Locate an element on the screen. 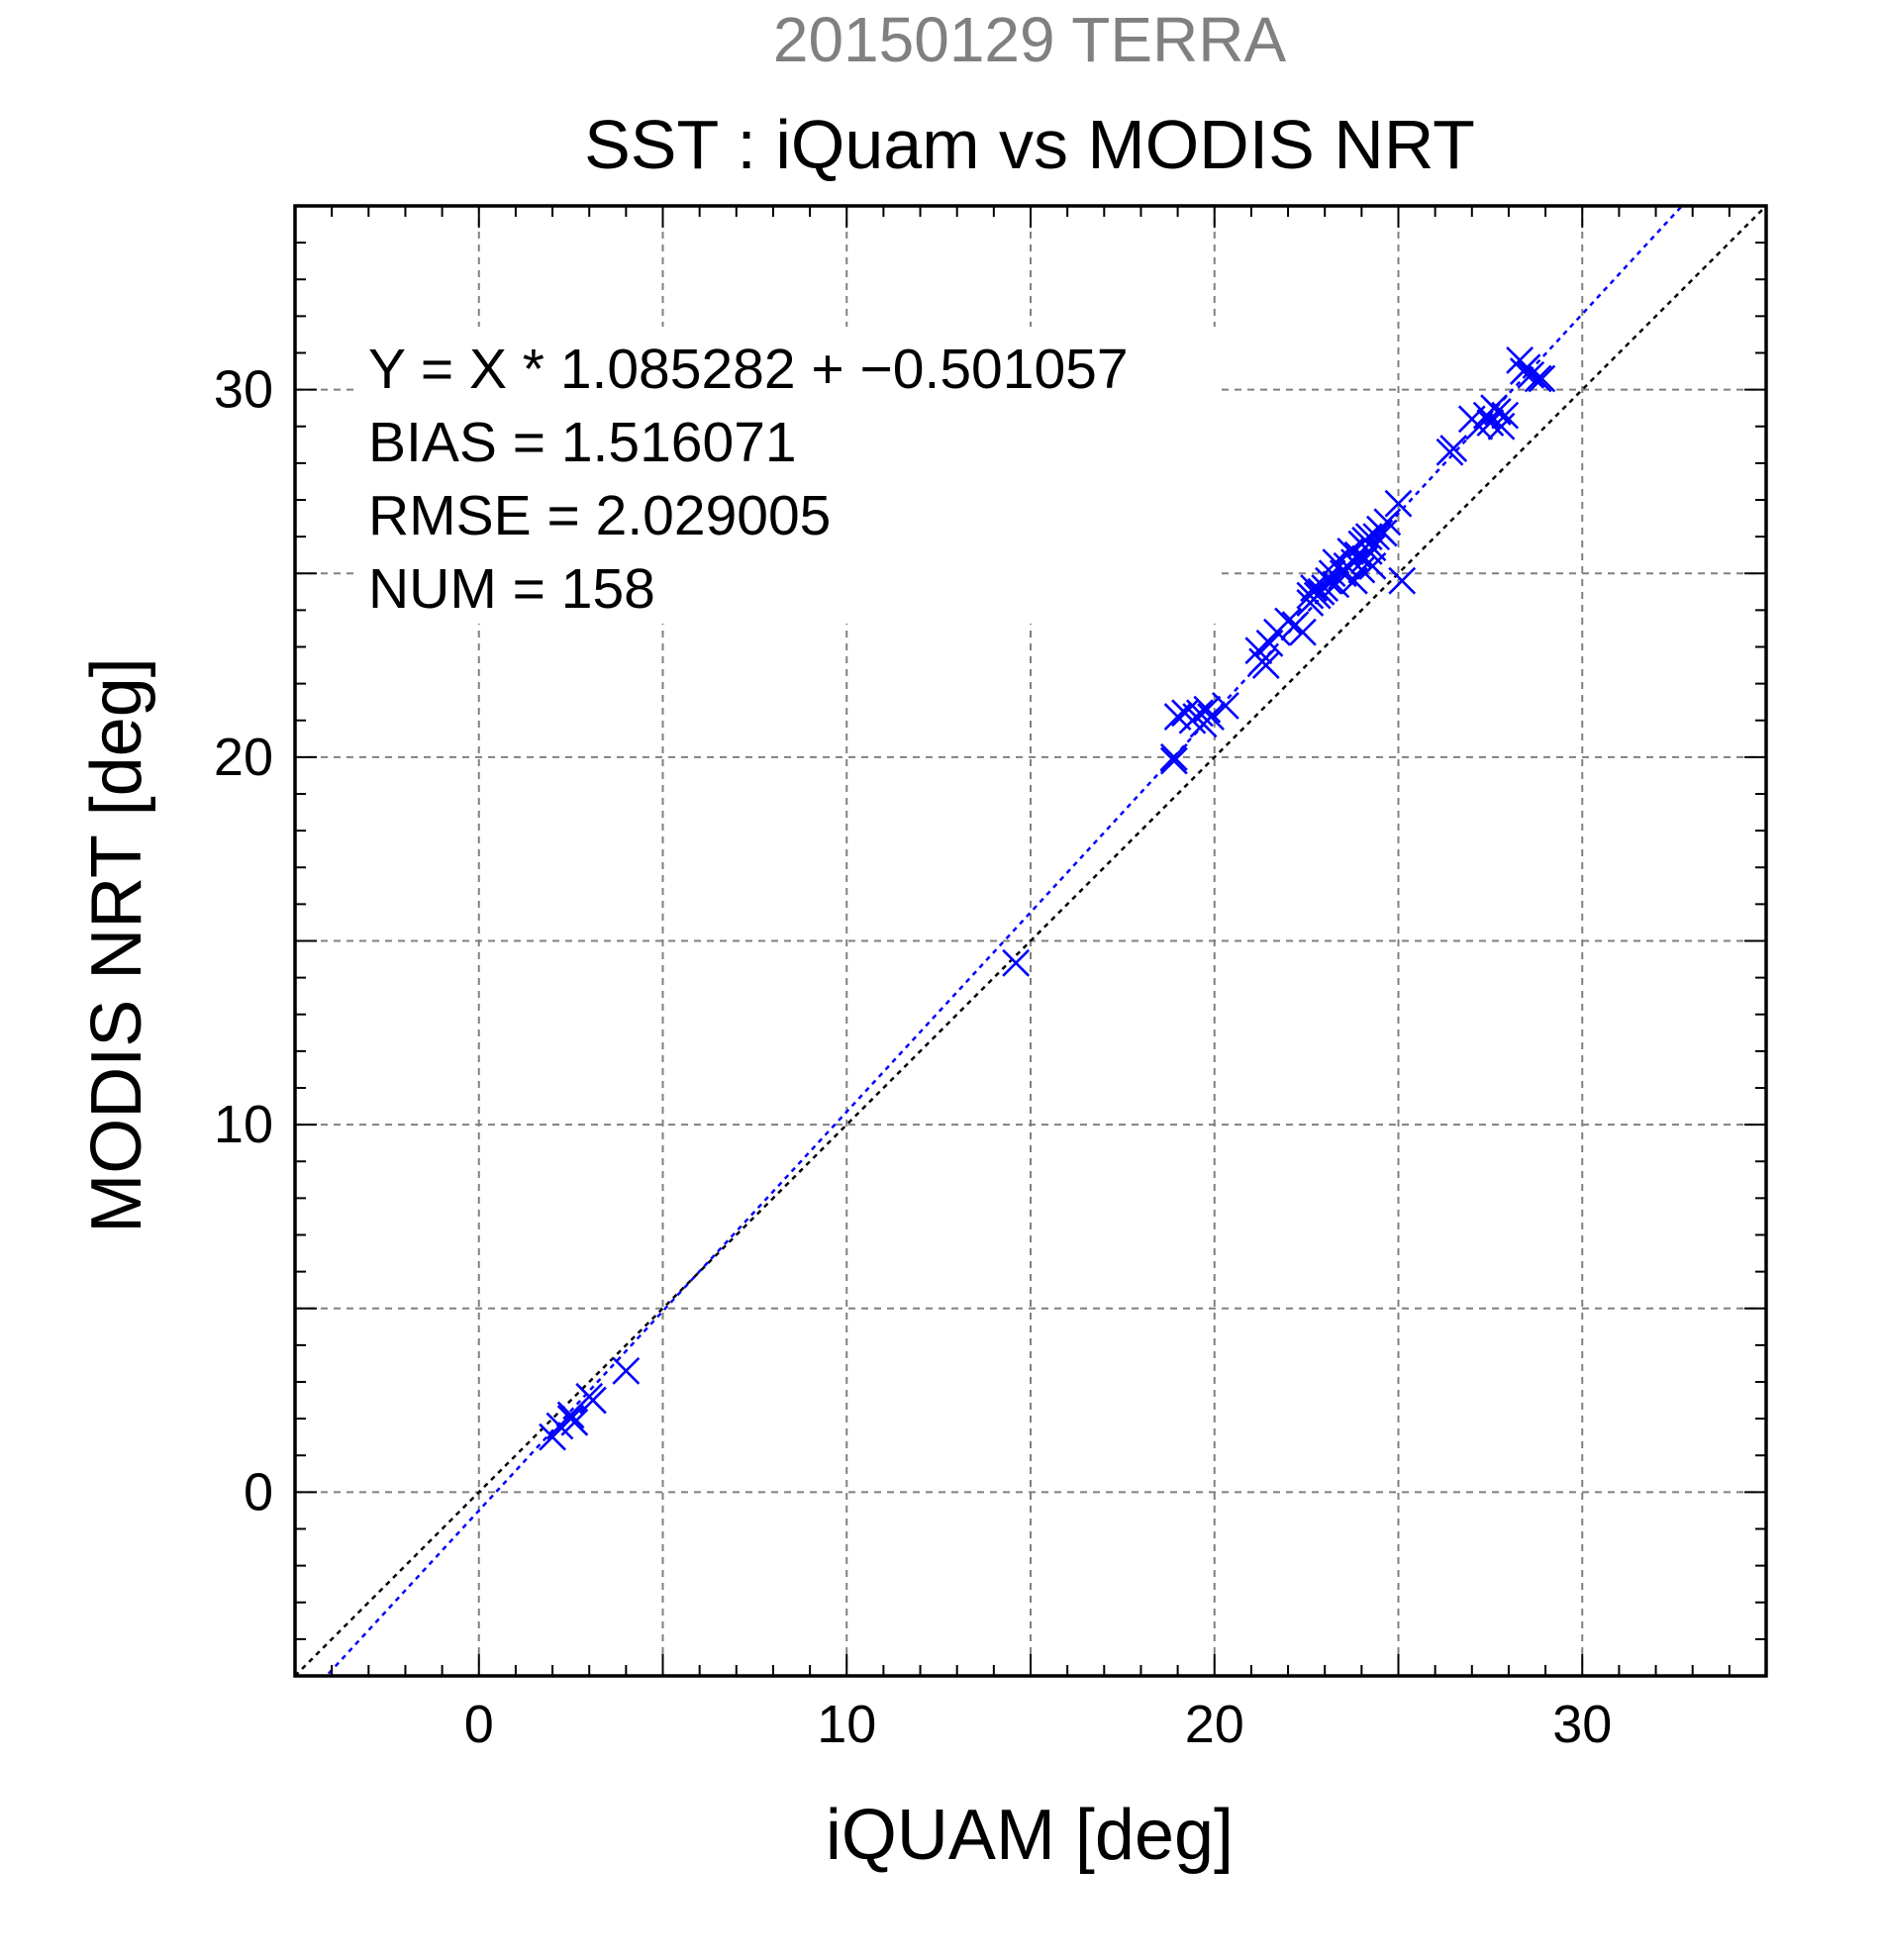 This screenshot has height=1960, width=1881. y-tick-label: 30 is located at coordinates (244, 390).